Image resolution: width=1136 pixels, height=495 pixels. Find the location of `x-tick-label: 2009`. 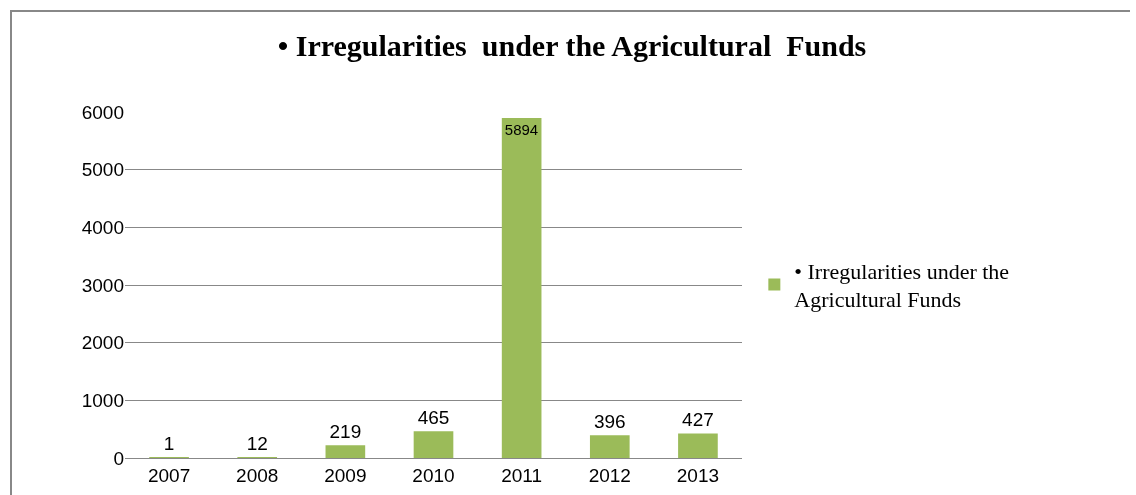

x-tick-label: 2009 is located at coordinates (345, 475).